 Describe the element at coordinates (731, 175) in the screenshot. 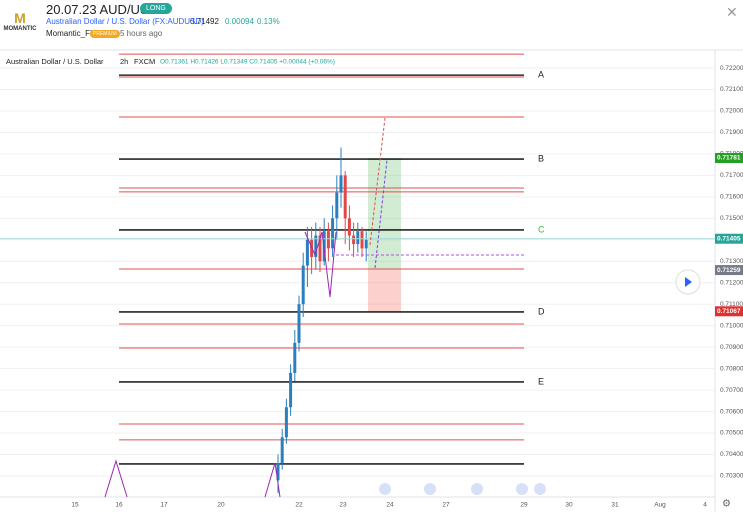

I see `y-tick-label: 0.71700` at that location.